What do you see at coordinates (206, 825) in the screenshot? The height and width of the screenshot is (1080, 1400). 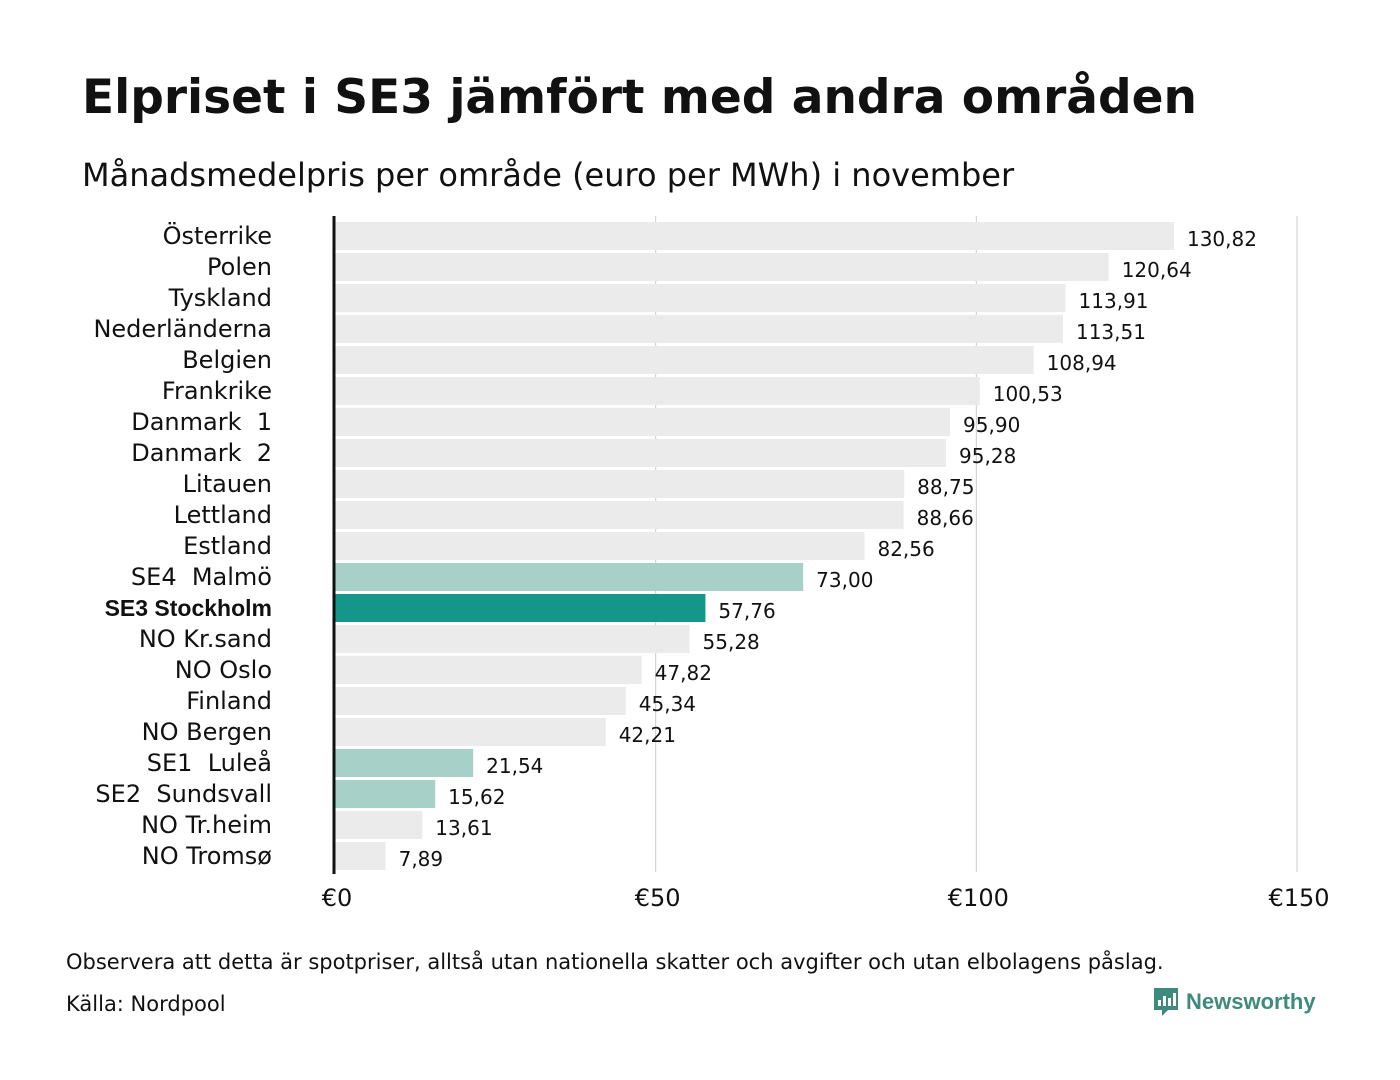 I see `category-label: NO Tr.heim` at bounding box center [206, 825].